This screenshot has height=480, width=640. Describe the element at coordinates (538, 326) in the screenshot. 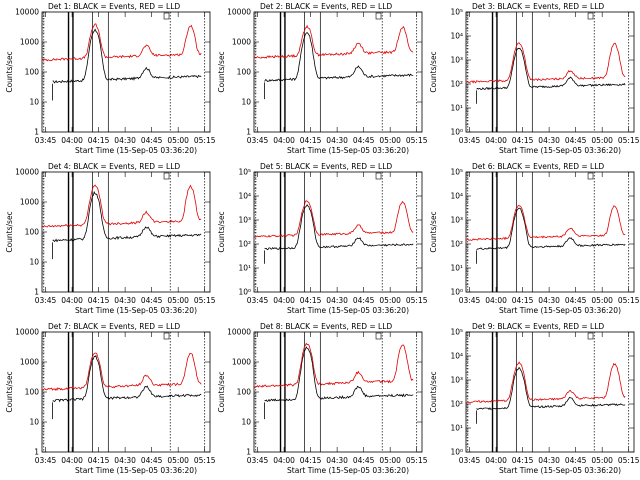

I see `panel-title: Det 9: BLACK = Events, RED = LLD` at that location.